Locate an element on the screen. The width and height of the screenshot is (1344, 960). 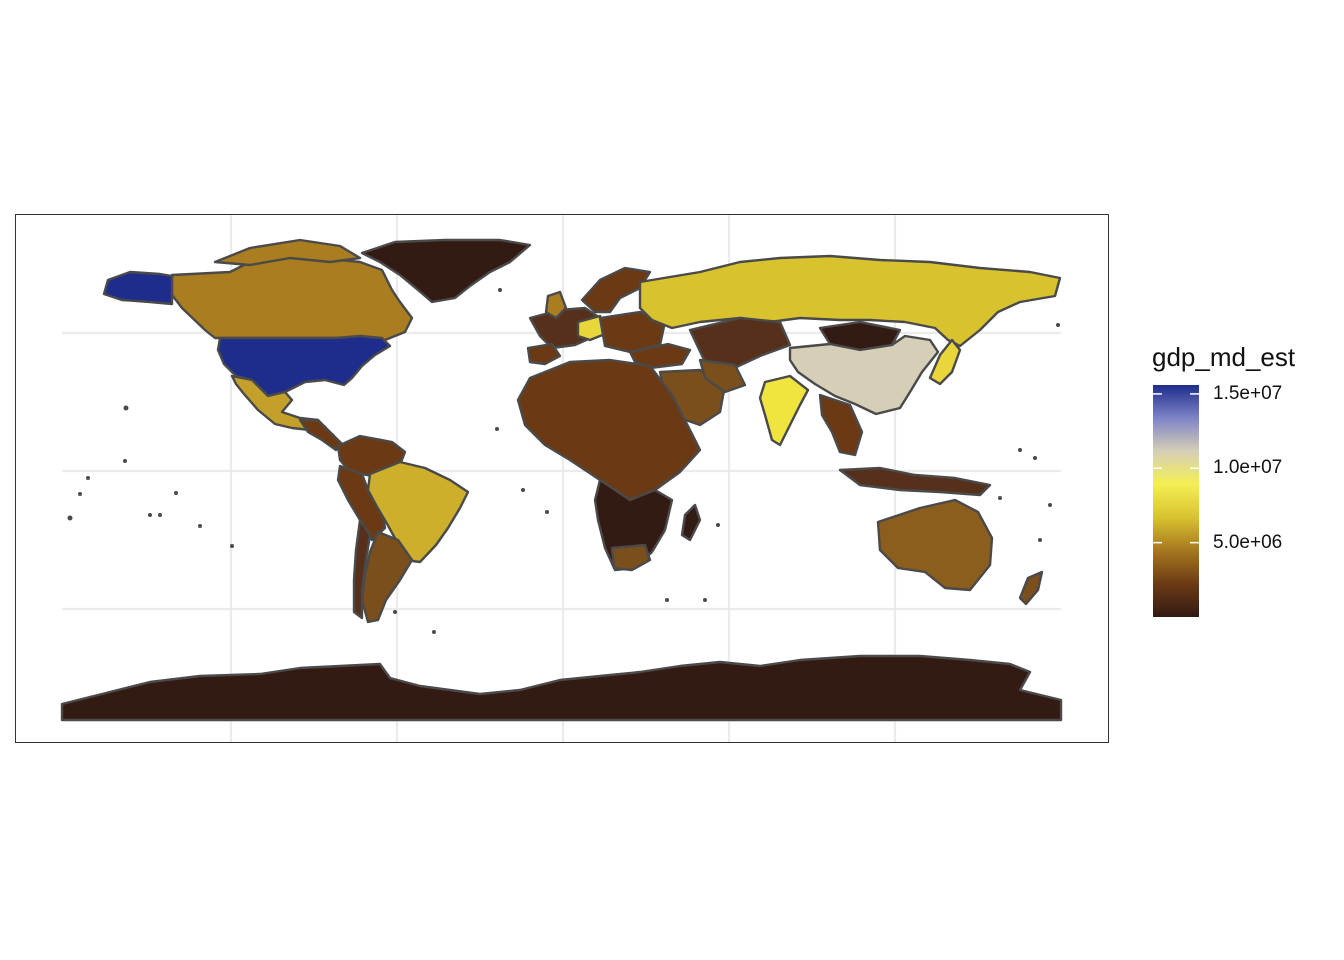
country-madagascar is located at coordinates (691, 522).